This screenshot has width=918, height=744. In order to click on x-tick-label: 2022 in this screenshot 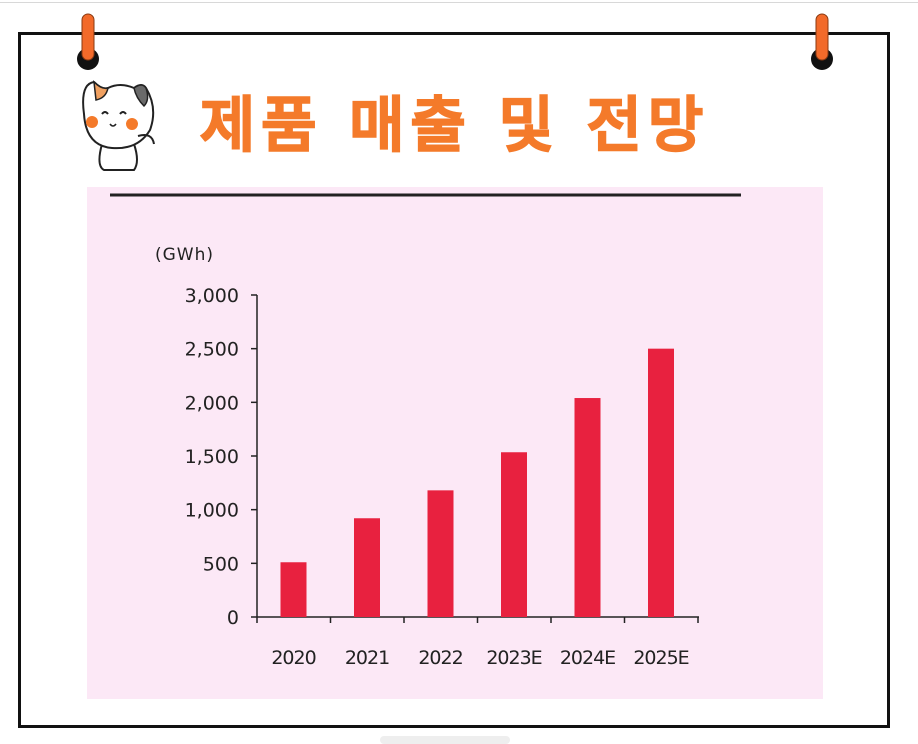, I will do `click(440, 658)`.